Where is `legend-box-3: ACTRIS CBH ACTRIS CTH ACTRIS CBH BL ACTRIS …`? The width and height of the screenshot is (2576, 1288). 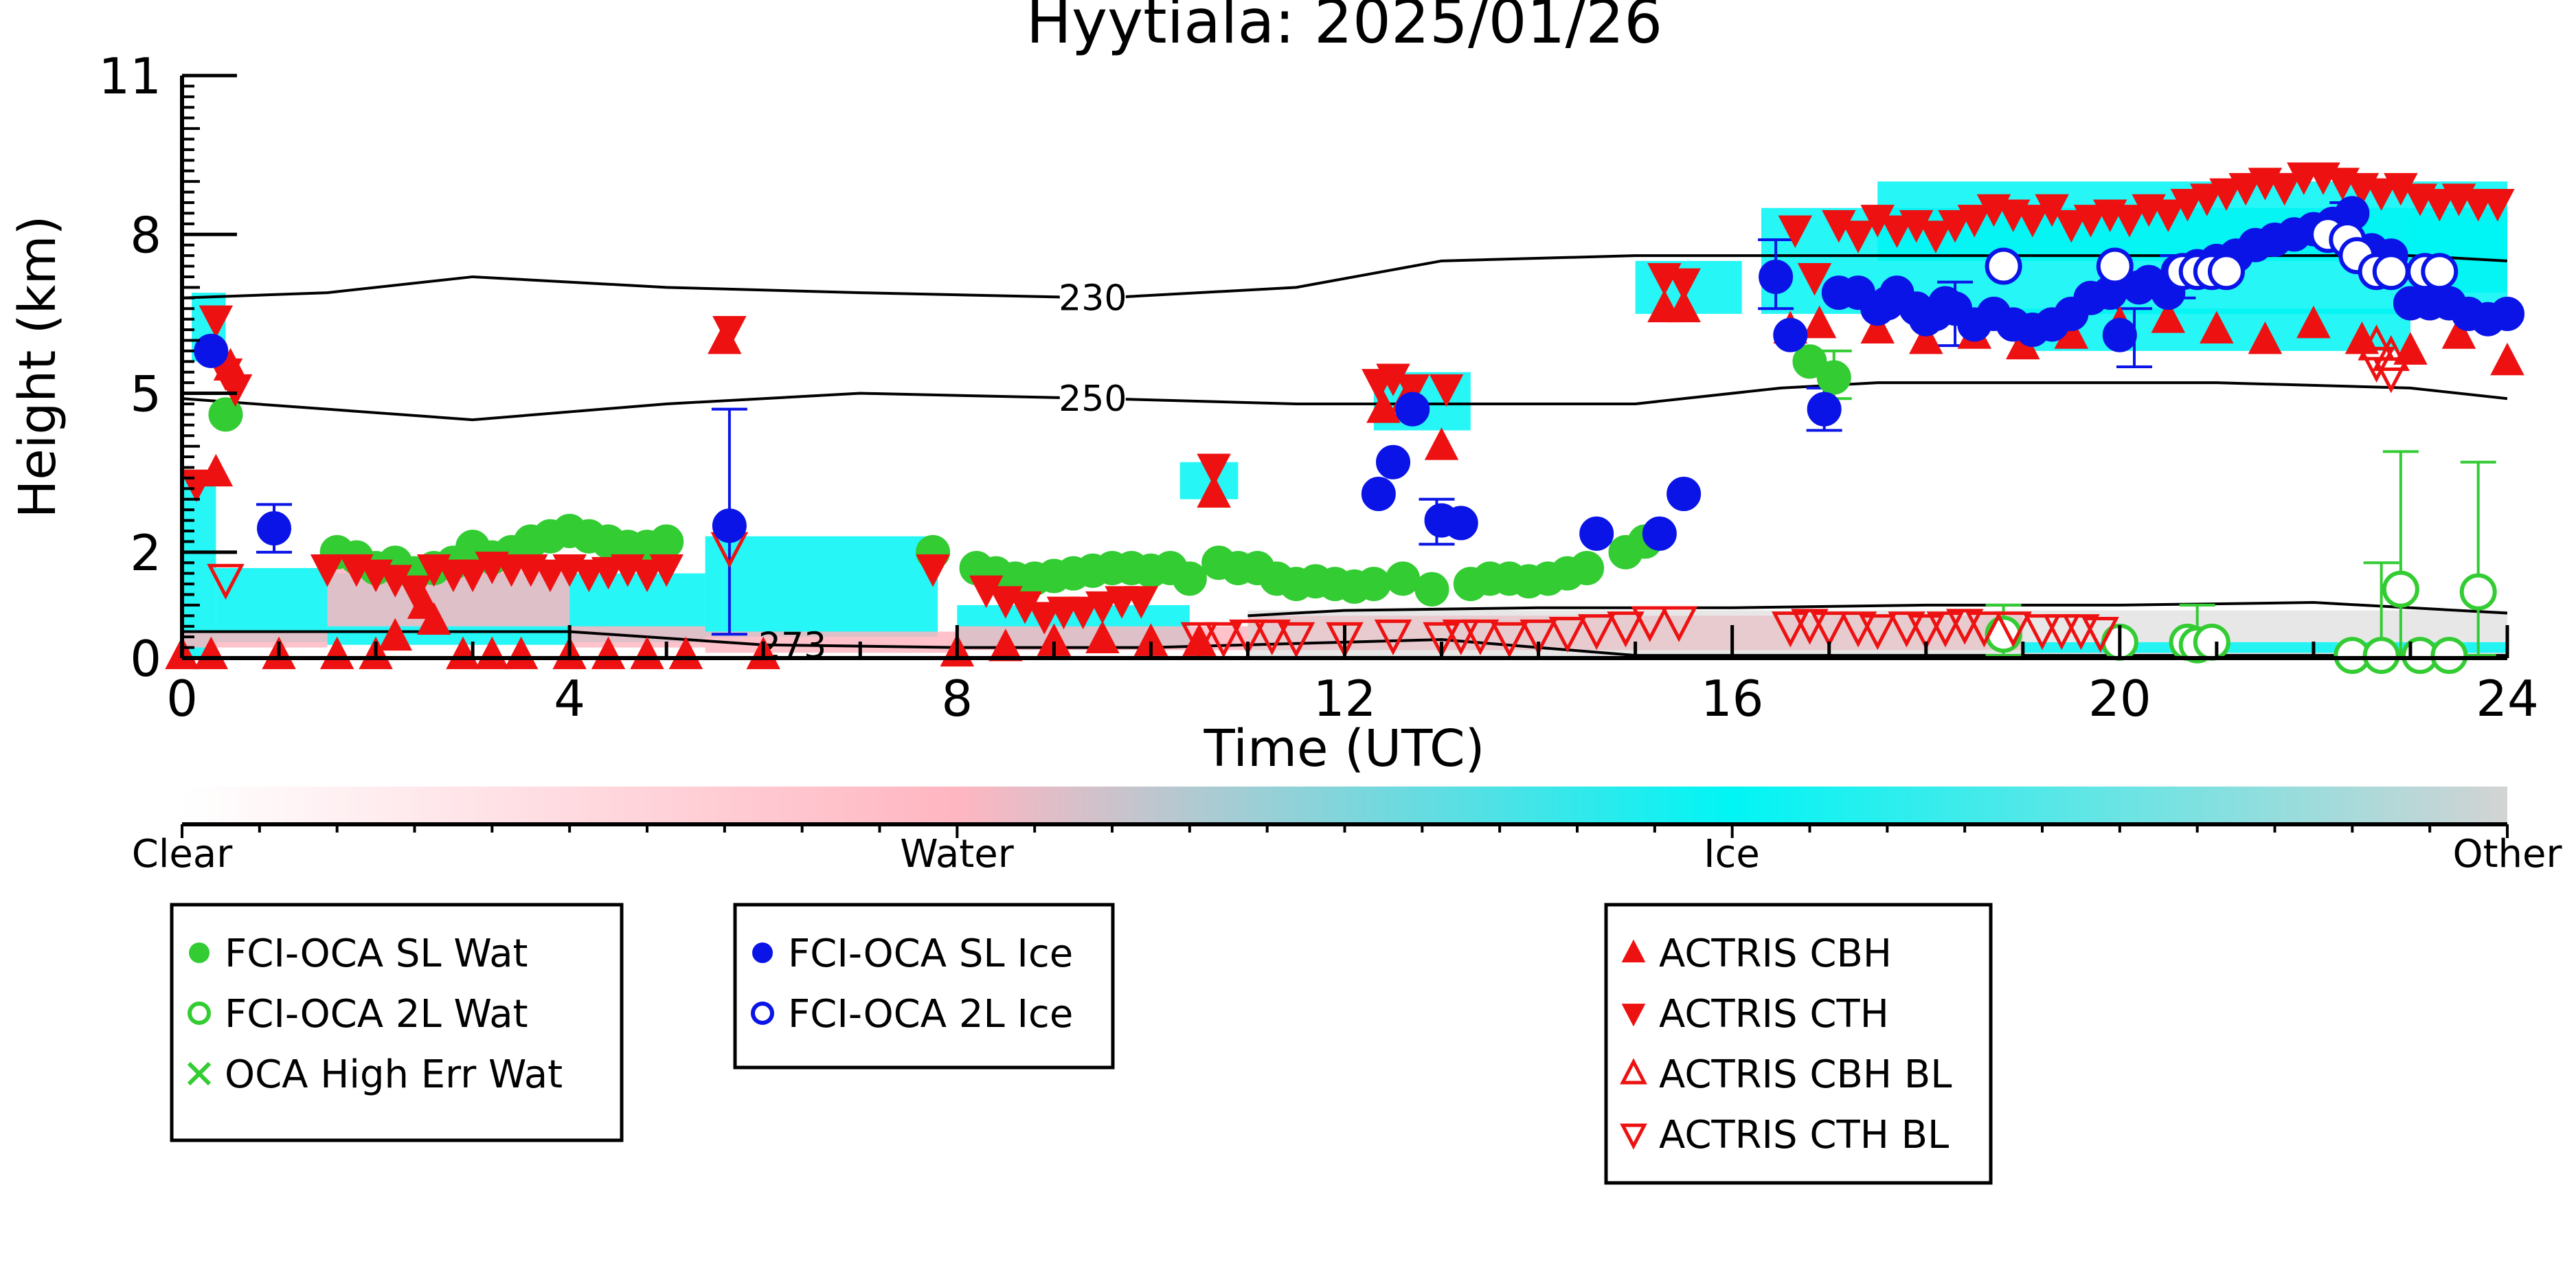 legend-box-3: ACTRIS CBH ACTRIS CTH ACTRIS CBH BL ACTRIS … is located at coordinates (1798, 1044).